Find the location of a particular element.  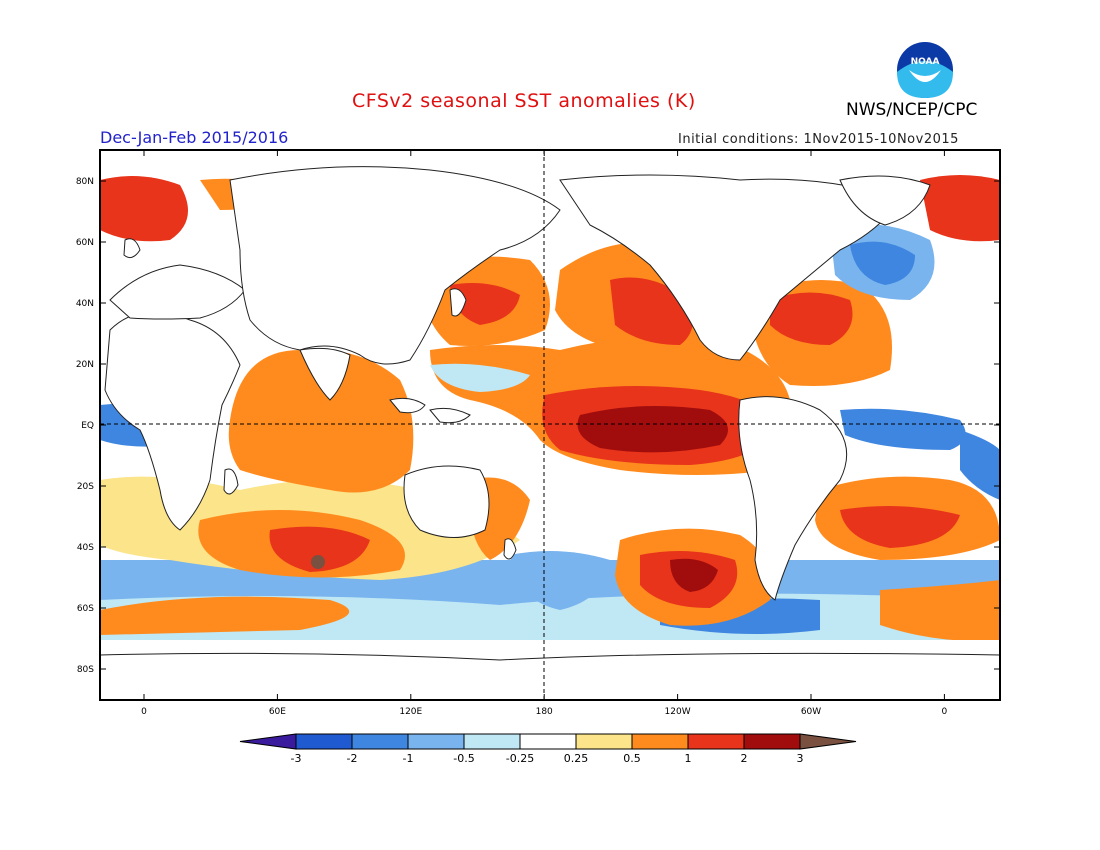

lat-tick-label: 40N is located at coordinates (85, 304).